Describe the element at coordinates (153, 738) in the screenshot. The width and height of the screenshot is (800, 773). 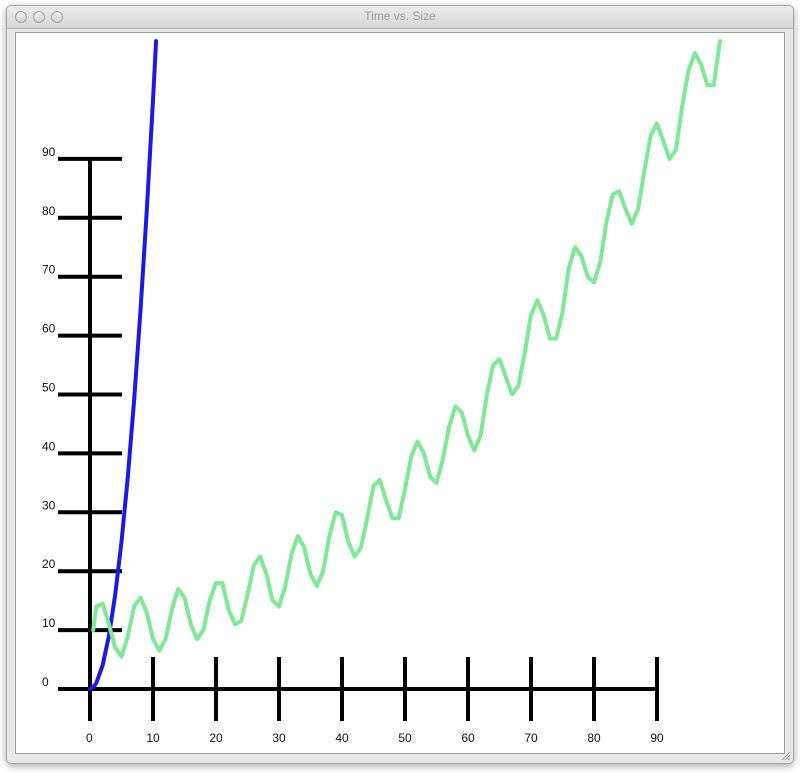
I see `x-tick-label-10: 10` at that location.